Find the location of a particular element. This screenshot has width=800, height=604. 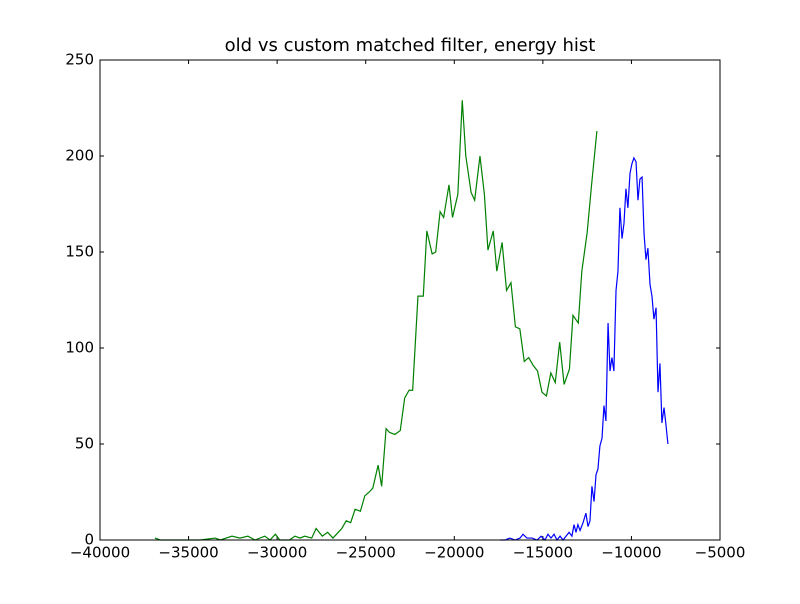

x-tick-label: −20000 is located at coordinates (454, 553).